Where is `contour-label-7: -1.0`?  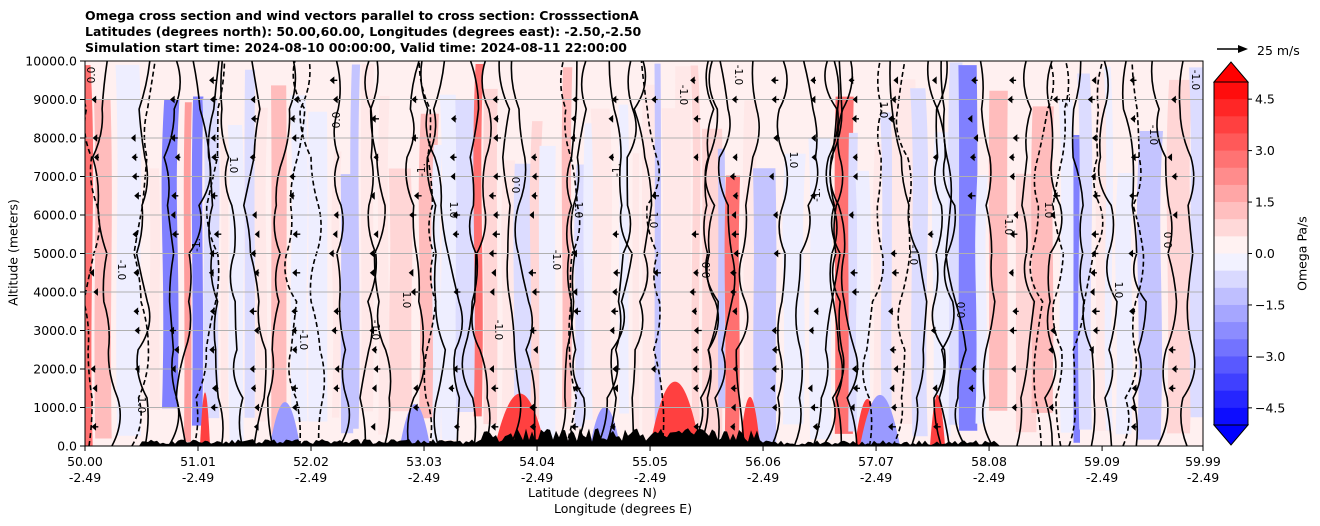 contour-label-7: -1.0 is located at coordinates (375, 330).